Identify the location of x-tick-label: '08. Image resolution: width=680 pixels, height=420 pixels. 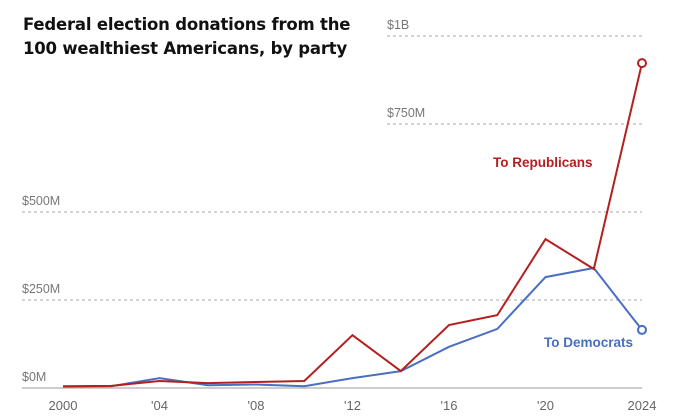
(256, 405).